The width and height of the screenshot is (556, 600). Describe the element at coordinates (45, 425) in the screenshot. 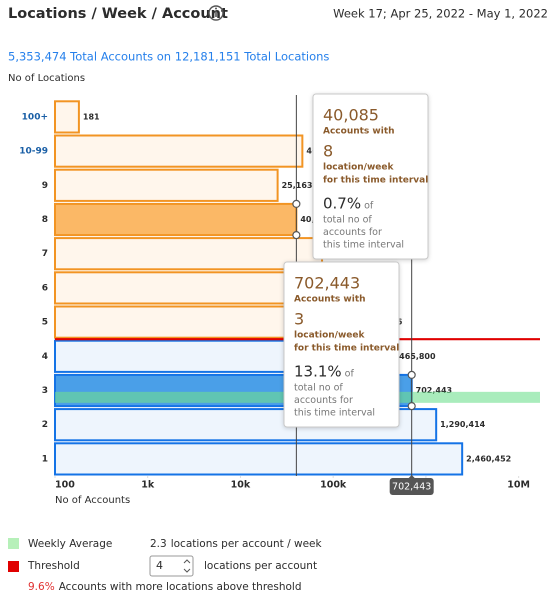

I see `y-tick-label: 2` at that location.